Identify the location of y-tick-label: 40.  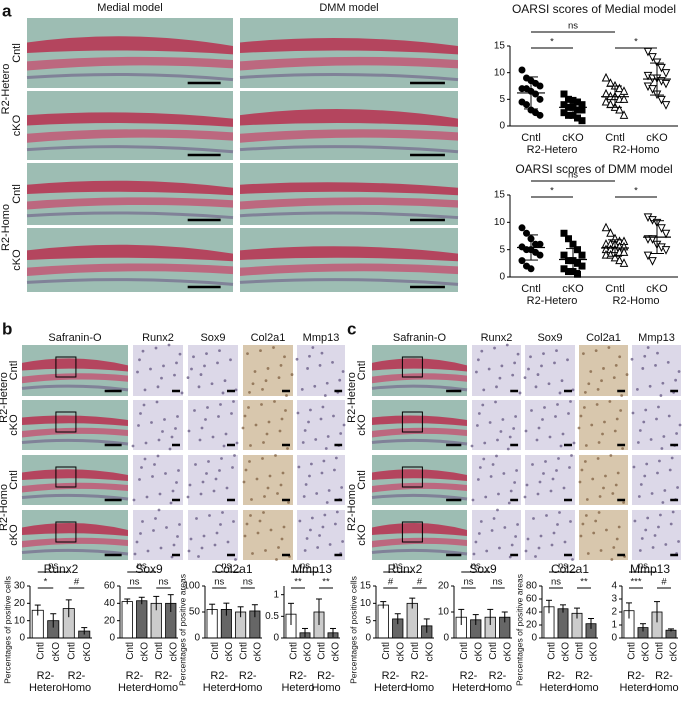
(532, 612).